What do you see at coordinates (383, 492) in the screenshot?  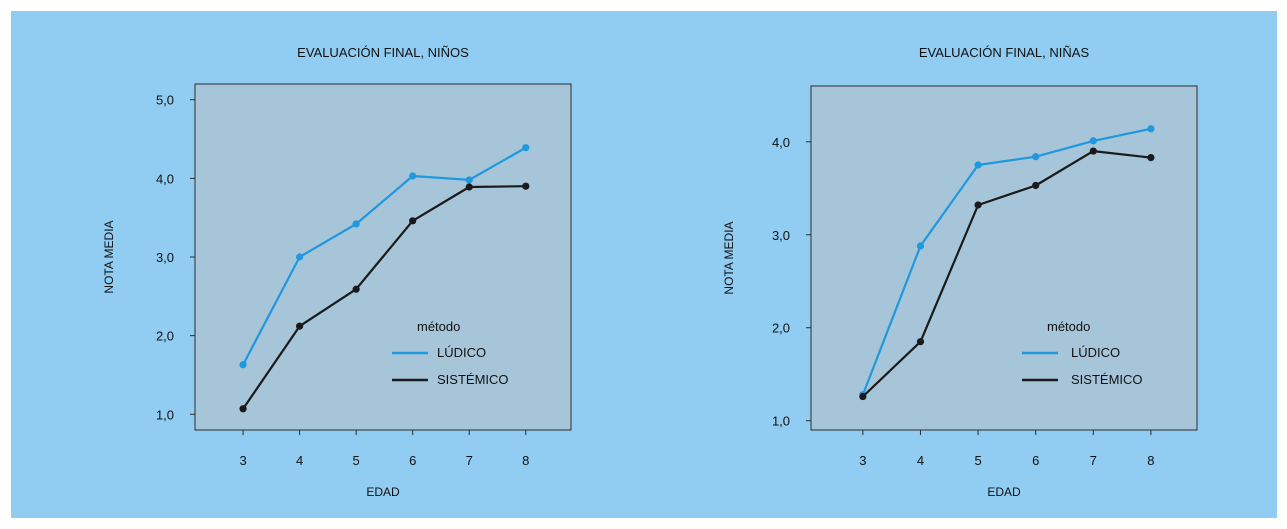 I see `x-axis-label-1: EDAD` at bounding box center [383, 492].